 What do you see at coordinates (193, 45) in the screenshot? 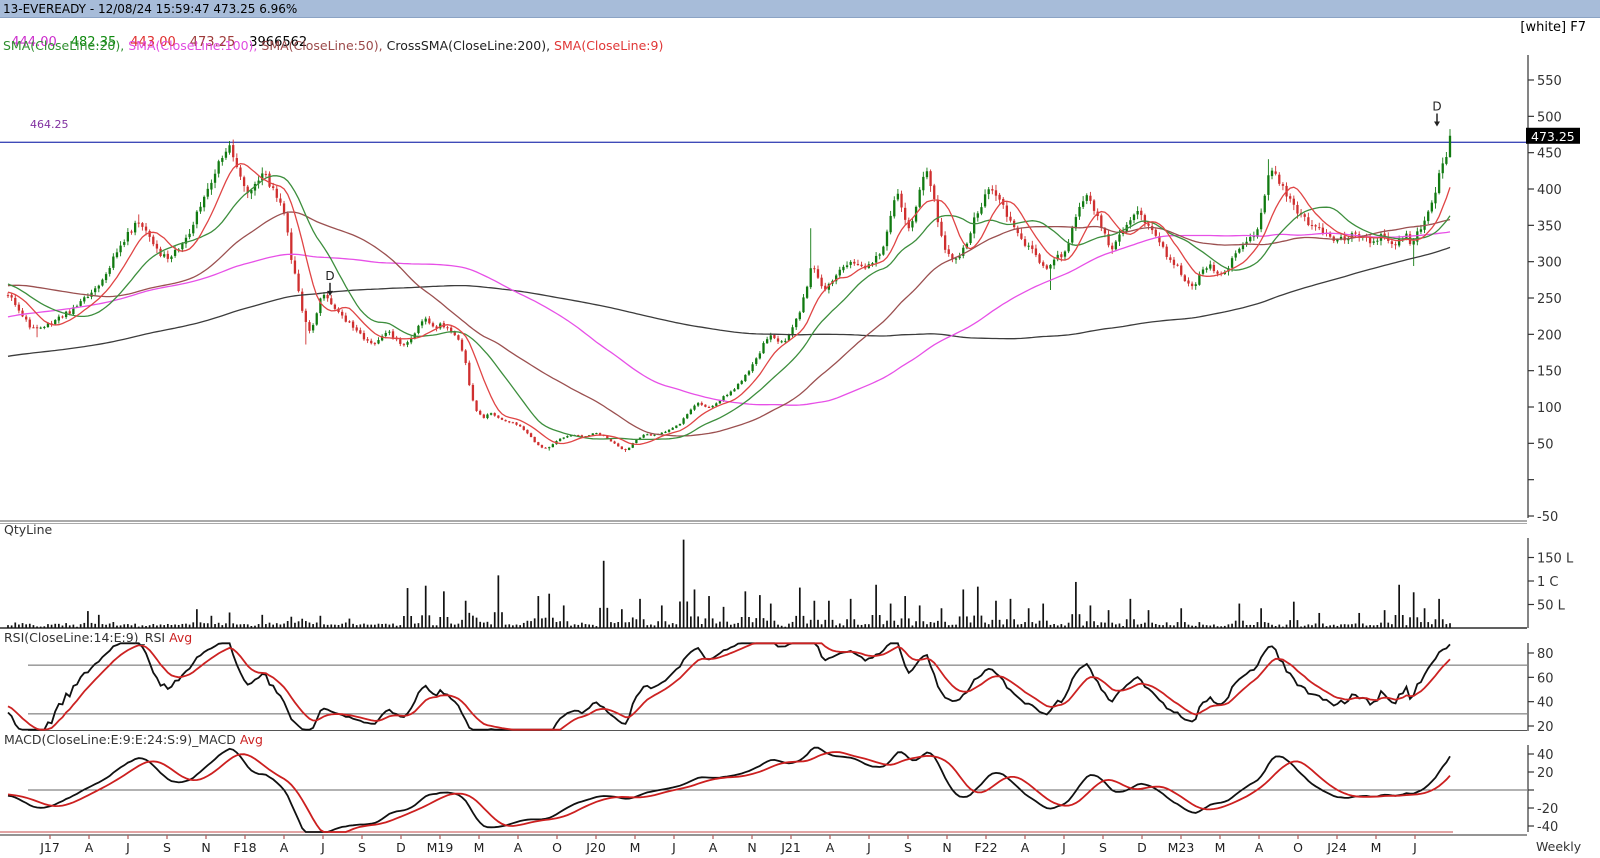
I see `overlay-indicator-label: SMA(CloseLine:100),` at bounding box center [193, 45].